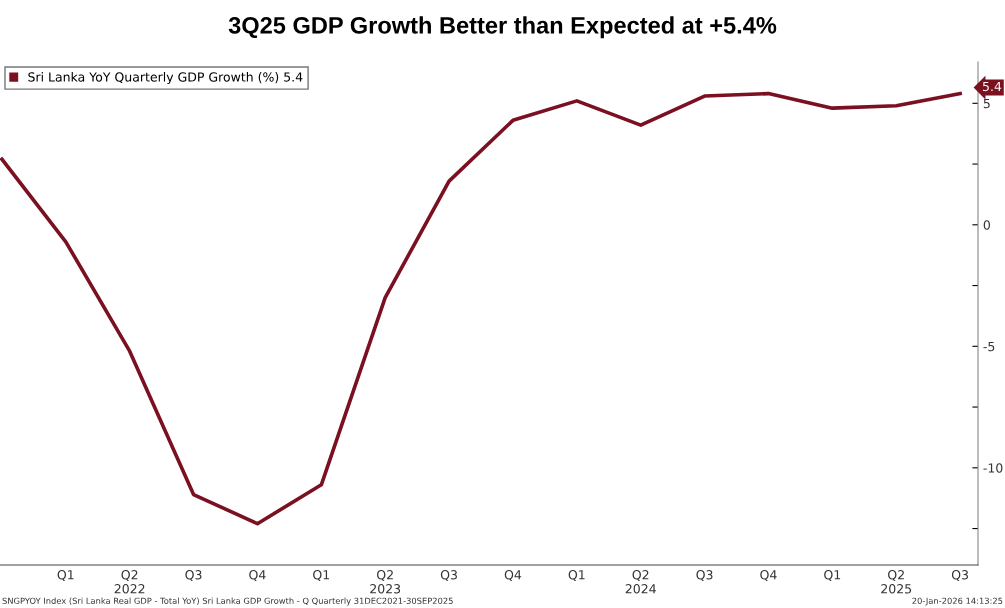 Image resolution: width=1005 pixels, height=608 pixels. What do you see at coordinates (640, 582) in the screenshot?
I see `x-tick-label: Q2 2024` at bounding box center [640, 582].